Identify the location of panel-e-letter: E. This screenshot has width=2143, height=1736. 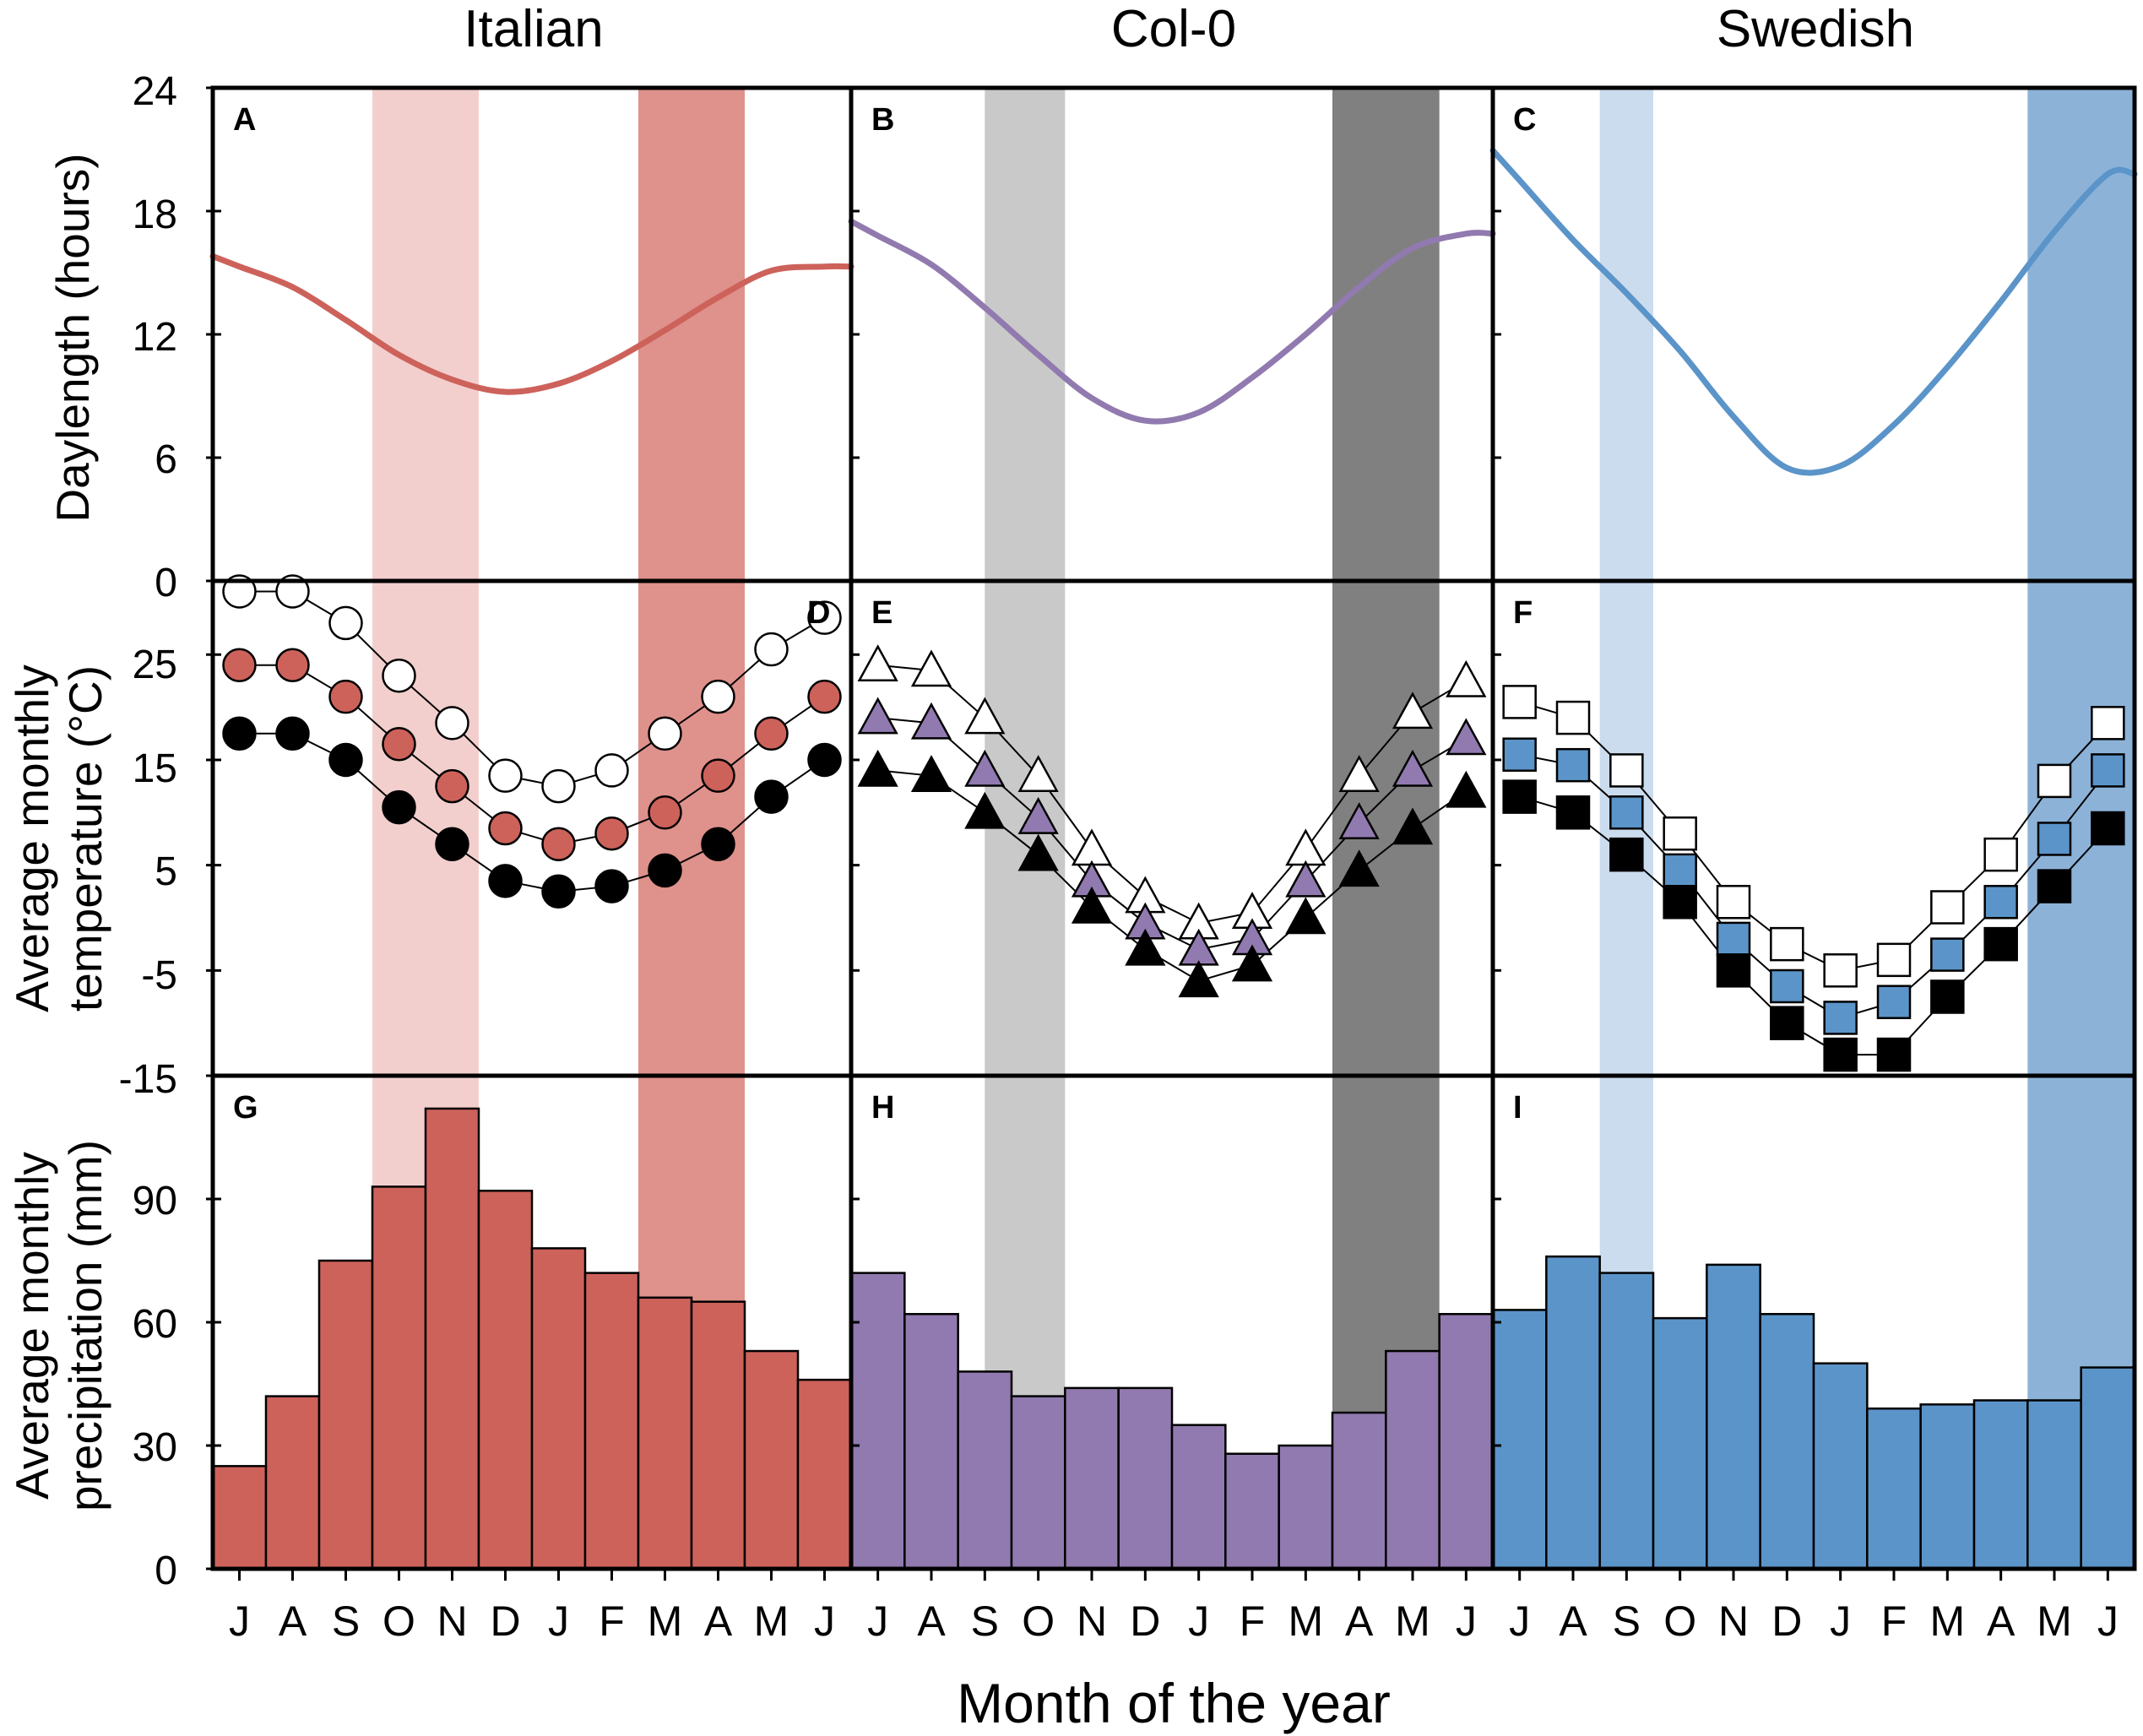
(881, 613).